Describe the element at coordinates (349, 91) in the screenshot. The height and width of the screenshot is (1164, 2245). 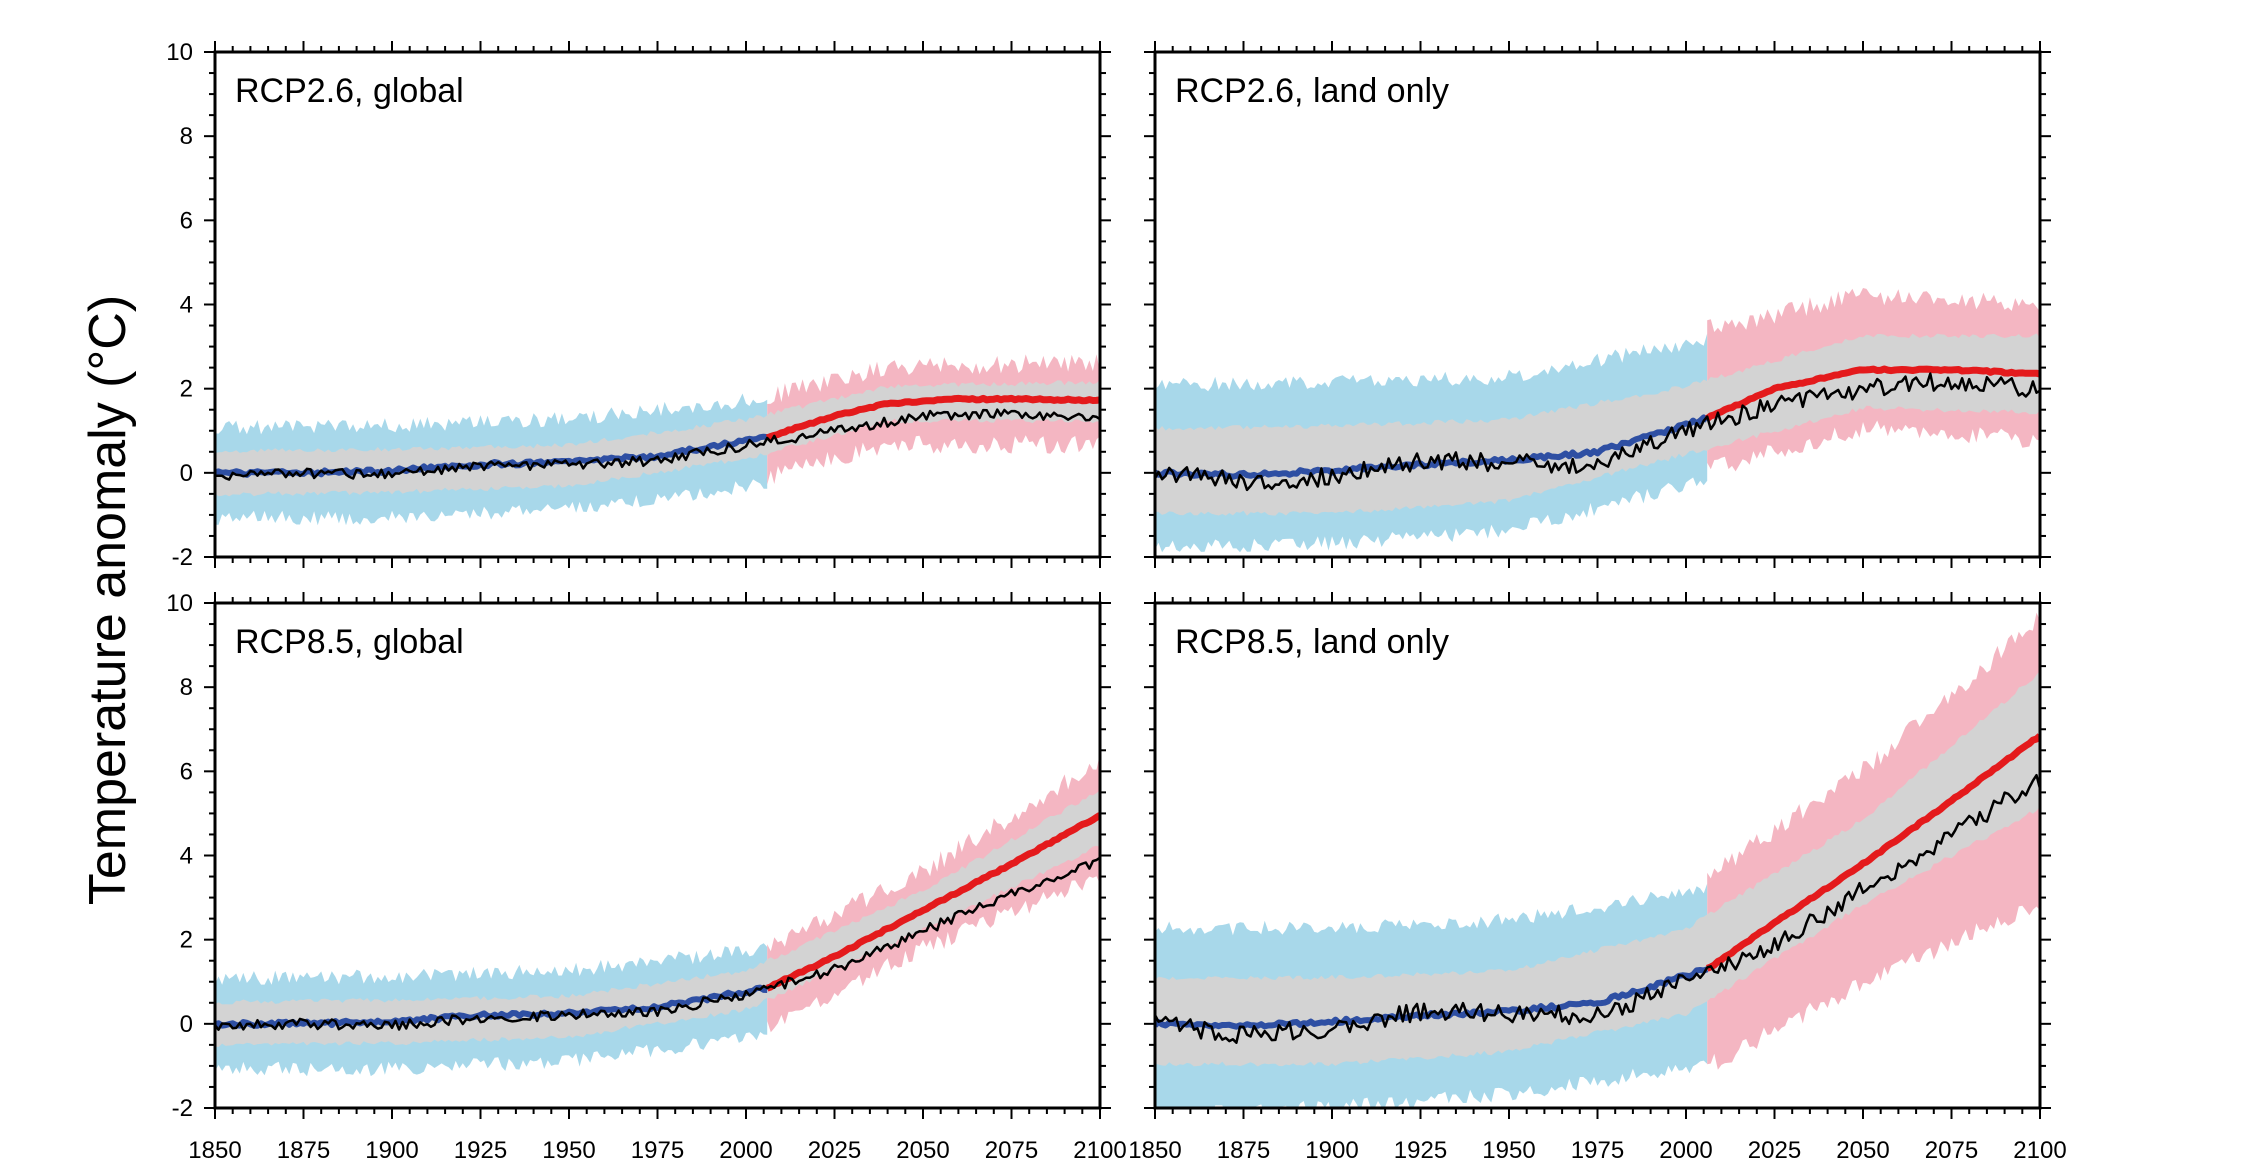
I see `panel-title: RCP2.6, global` at that location.